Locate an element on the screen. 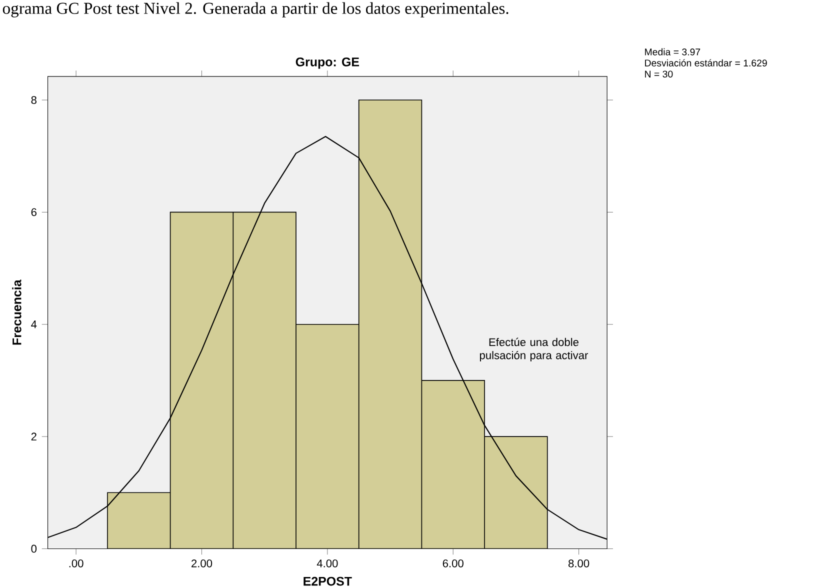 This screenshot has height=588, width=840. chart-title: Grupo: GE is located at coordinates (327, 63).